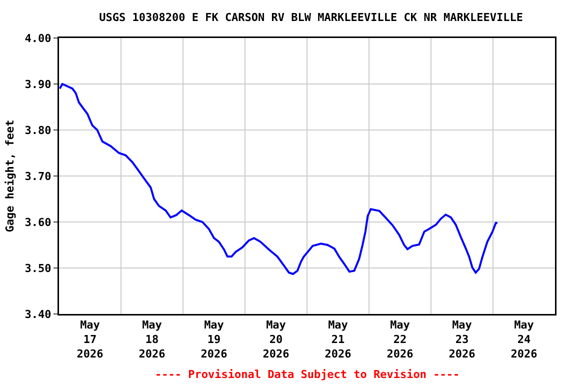  I want to click on y-axis-title: Gage height, feet, so click(10, 176).